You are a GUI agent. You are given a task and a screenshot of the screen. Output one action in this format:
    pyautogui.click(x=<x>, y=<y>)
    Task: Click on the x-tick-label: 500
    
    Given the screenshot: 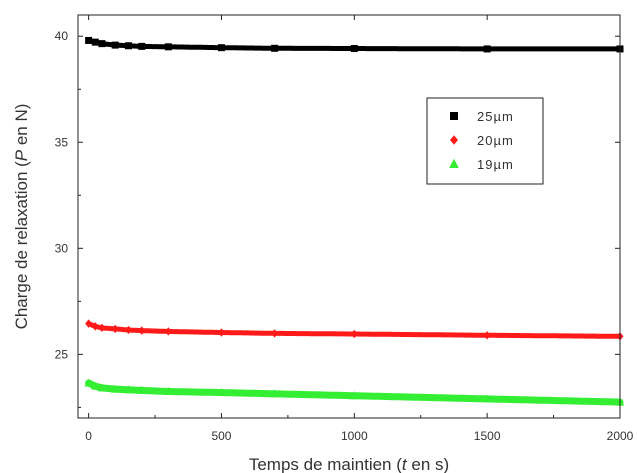 What is the action you would take?
    pyautogui.click(x=221, y=436)
    